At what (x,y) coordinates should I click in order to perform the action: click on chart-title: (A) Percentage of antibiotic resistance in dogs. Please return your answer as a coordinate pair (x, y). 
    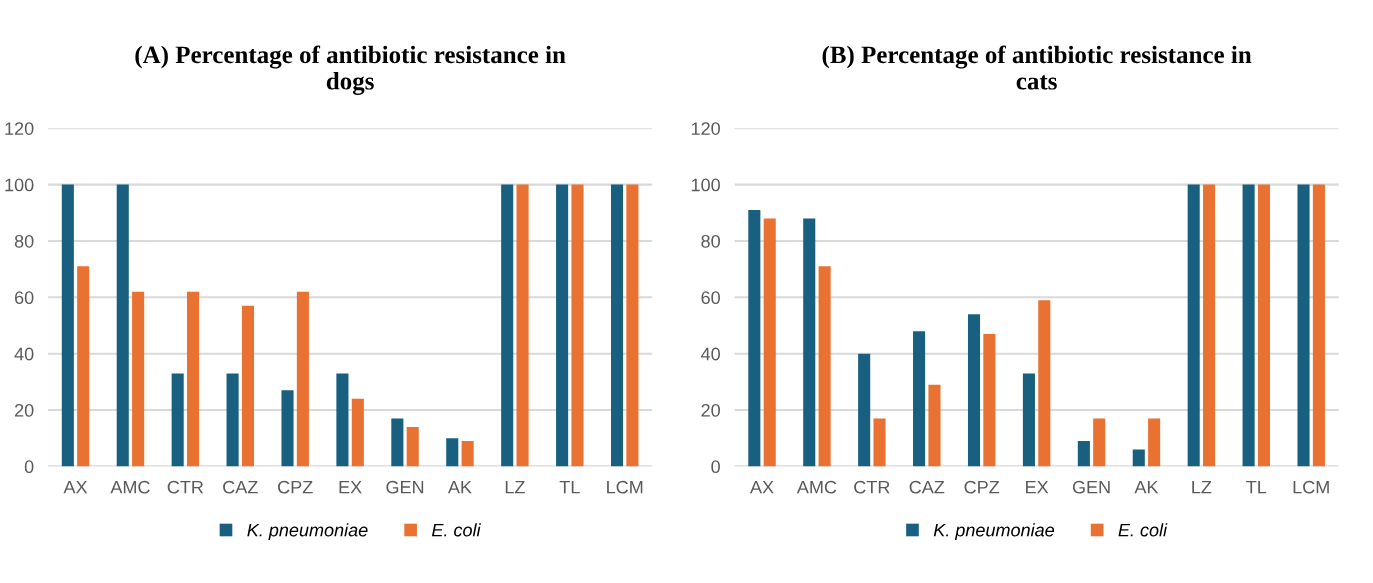
    Looking at the image, I should click on (350, 70).